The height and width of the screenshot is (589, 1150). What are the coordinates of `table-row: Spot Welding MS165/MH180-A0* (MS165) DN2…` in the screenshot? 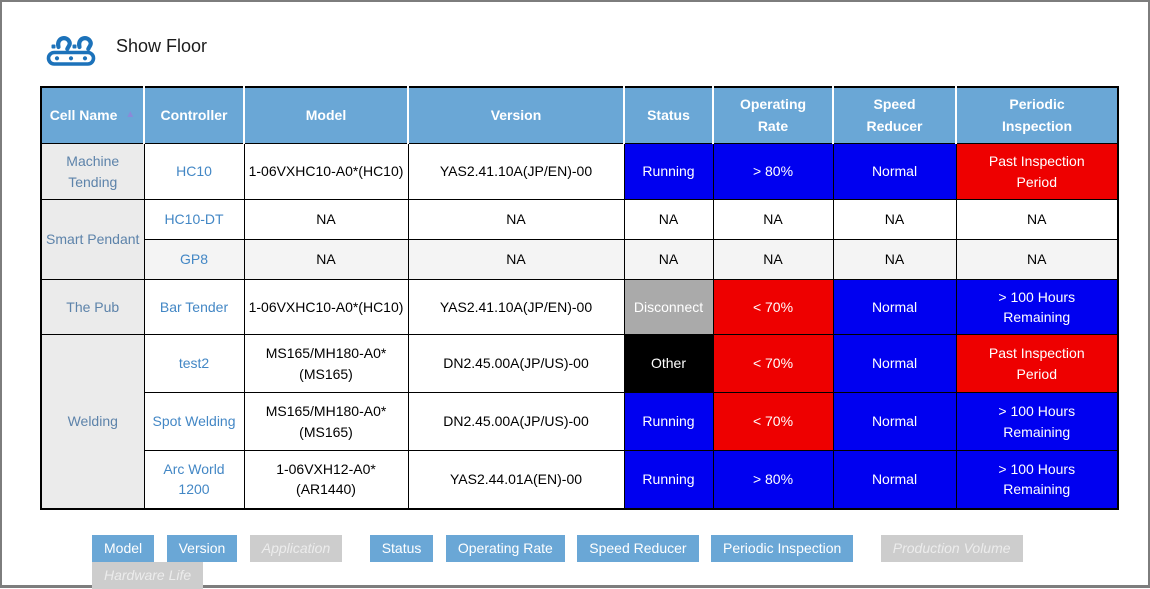 It's located at (580, 421).